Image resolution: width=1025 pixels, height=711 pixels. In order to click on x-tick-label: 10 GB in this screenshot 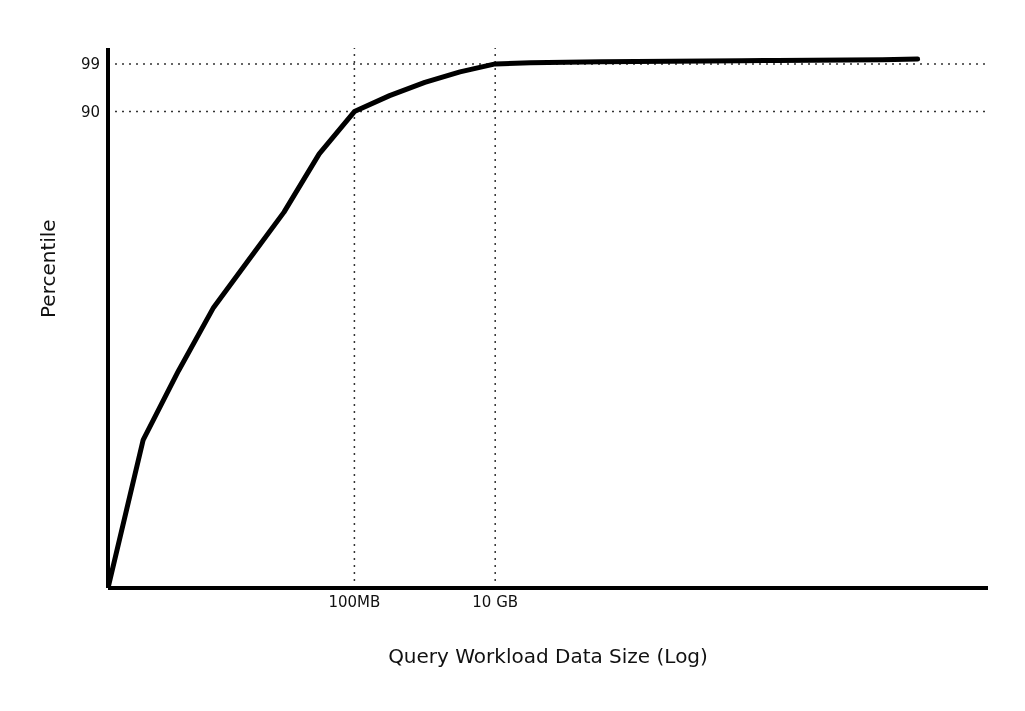, I will do `click(495, 601)`.